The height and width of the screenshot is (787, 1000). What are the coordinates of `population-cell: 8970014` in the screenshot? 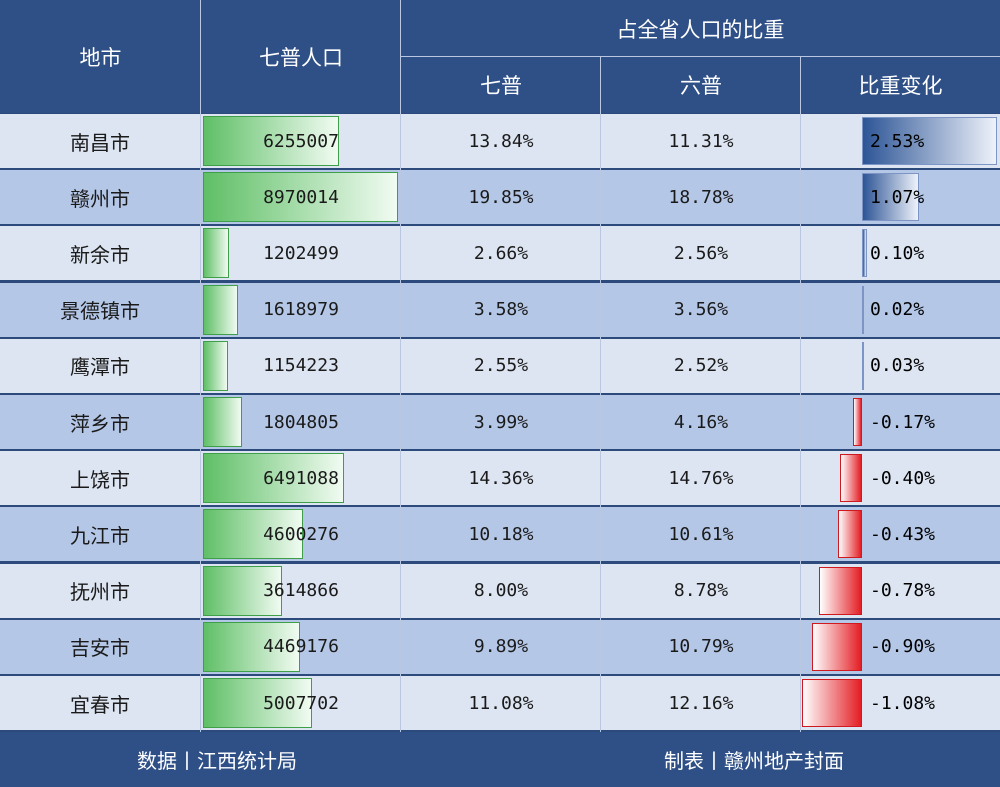 It's located at (301, 197).